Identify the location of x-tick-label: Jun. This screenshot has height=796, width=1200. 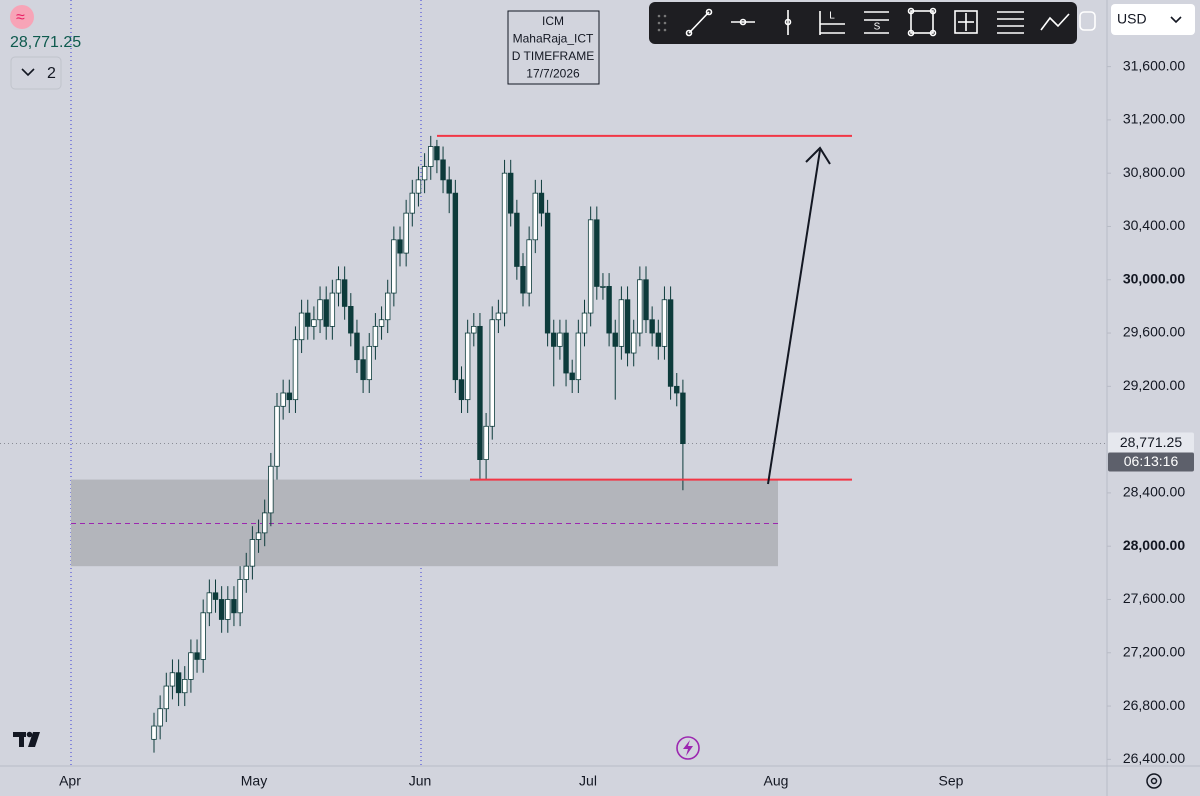
(420, 781).